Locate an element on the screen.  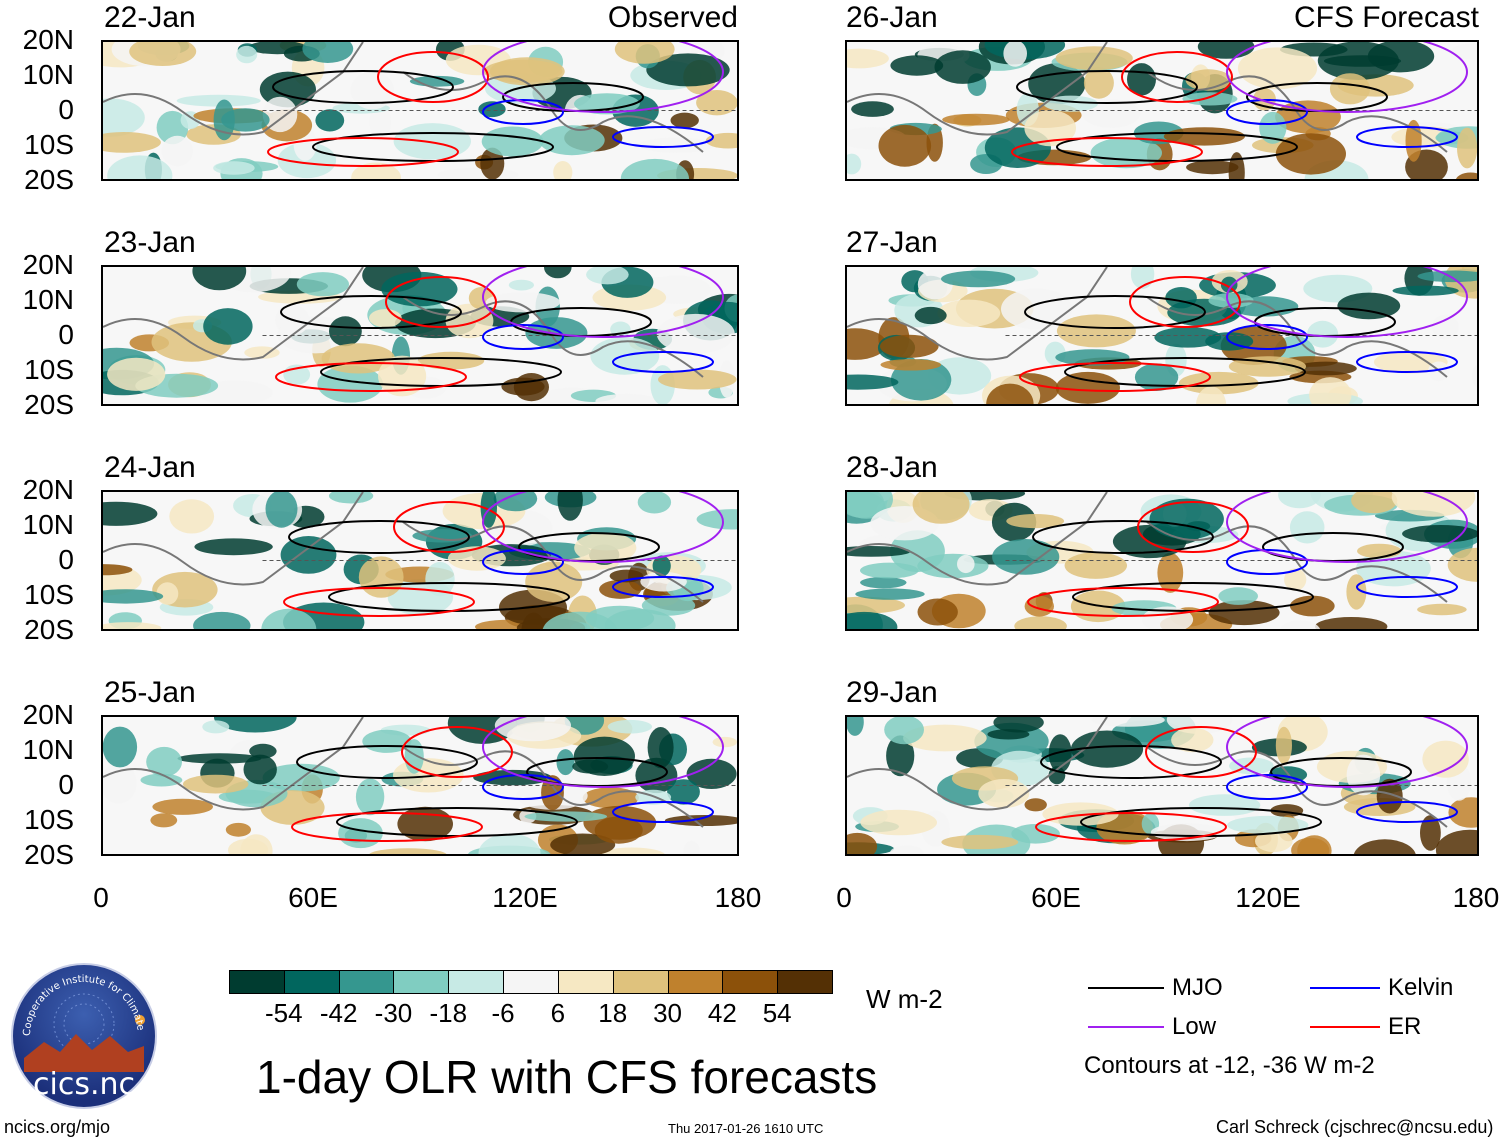
colorbar-tick-label: -30 is located at coordinates (393, 1013).